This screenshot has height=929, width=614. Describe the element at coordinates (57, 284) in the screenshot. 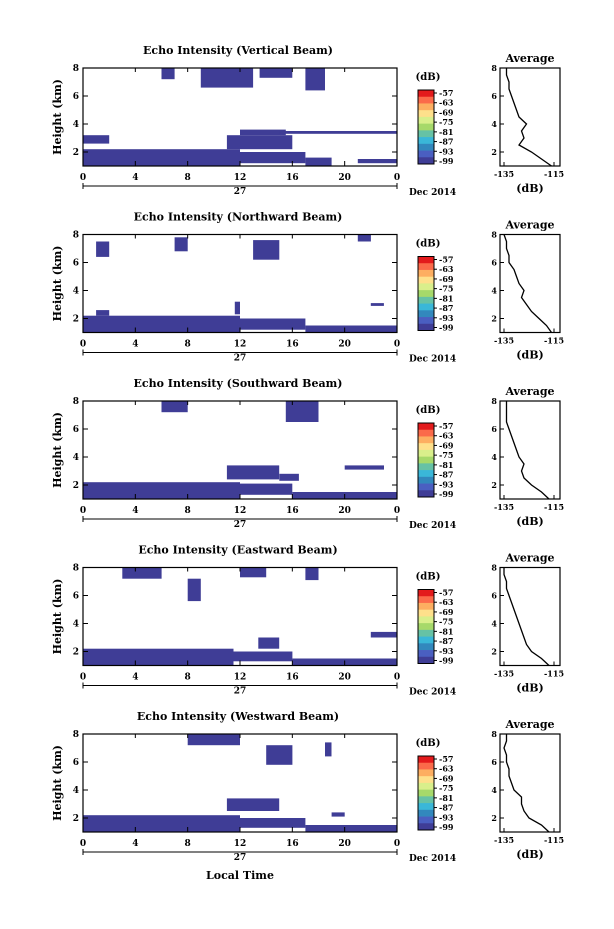

I see `y-axis-label: Height (km)` at that location.